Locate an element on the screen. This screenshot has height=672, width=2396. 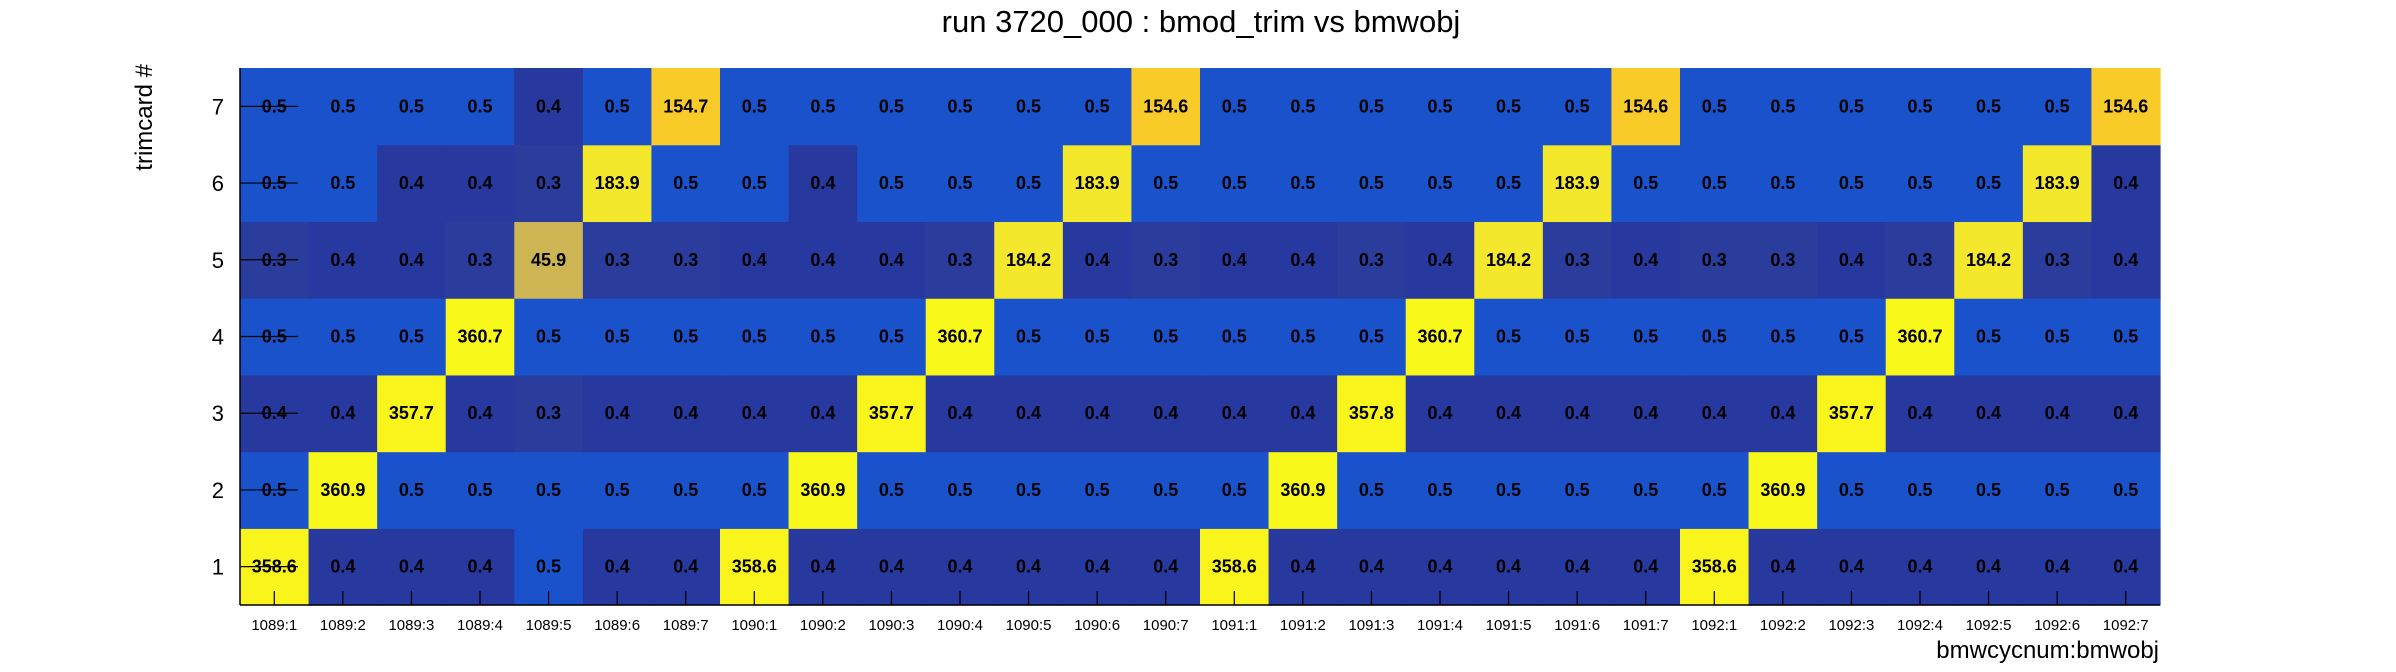
x-tick-label: 1090:1 is located at coordinates (754, 625).